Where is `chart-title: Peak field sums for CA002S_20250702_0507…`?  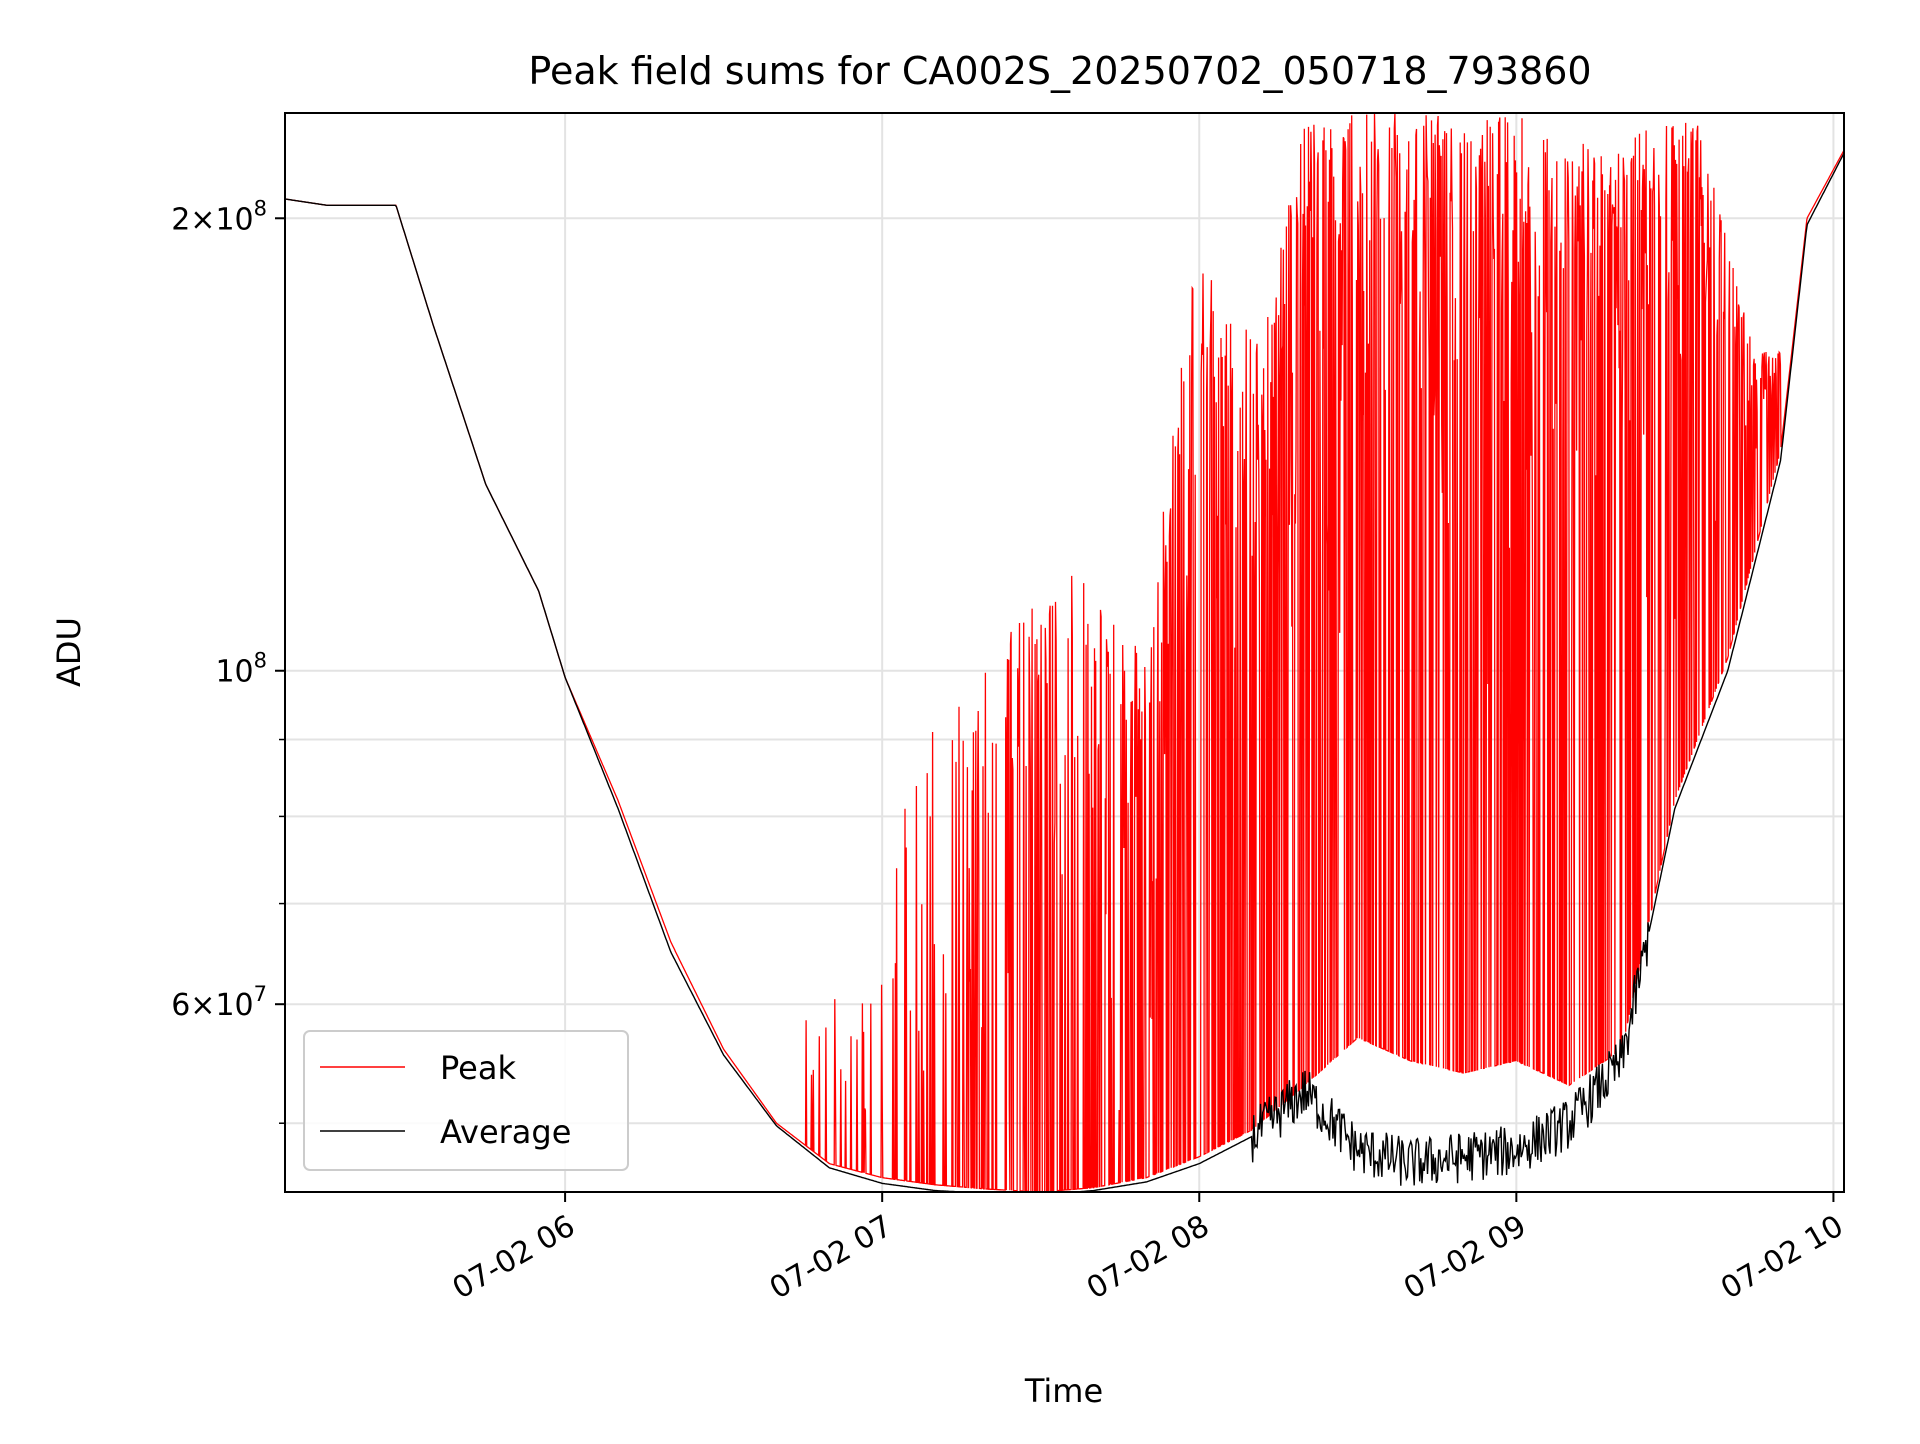
chart-title: Peak field sums for CA002S_20250702_0507… is located at coordinates (1059, 71).